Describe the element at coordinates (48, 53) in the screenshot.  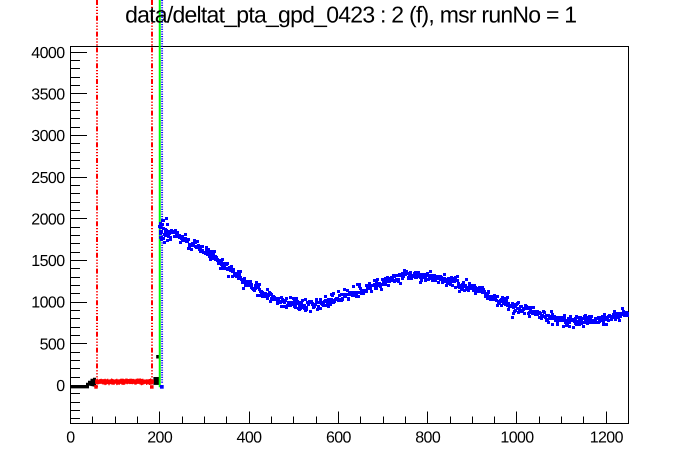
I see `svg-text: 4000` at that location.